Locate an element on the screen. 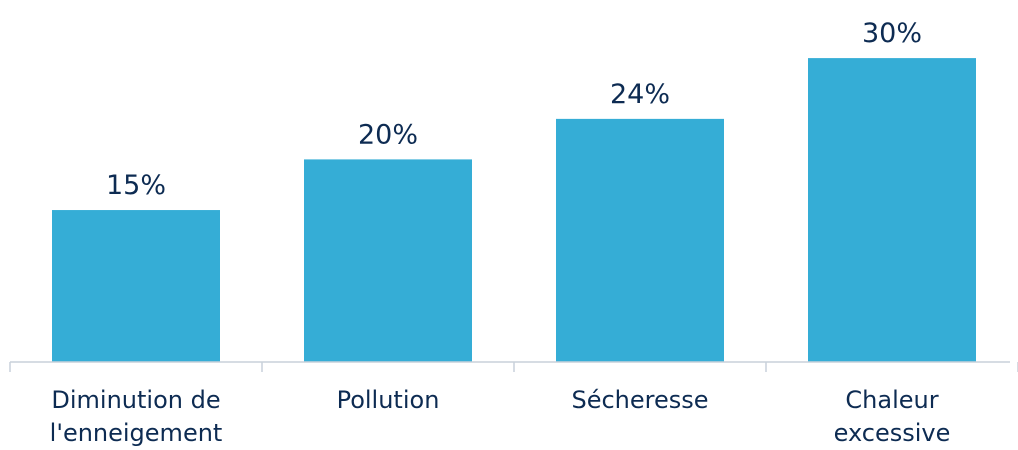 This screenshot has width=1018, height=450. category-label-line: l'enneigement is located at coordinates (136, 432).